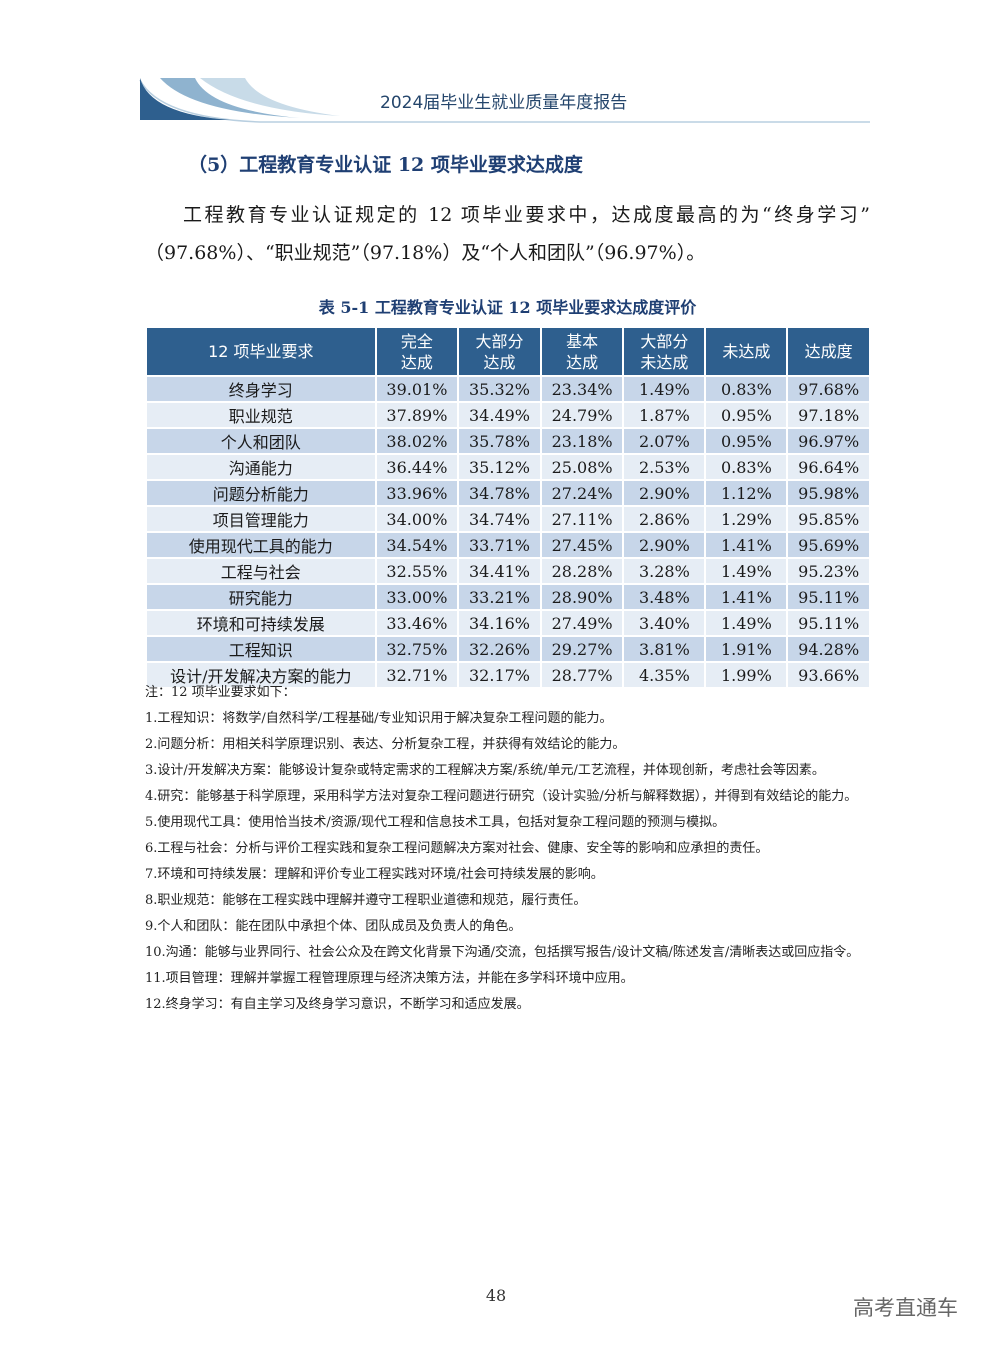  What do you see at coordinates (664, 623) in the screenshot?
I see `table-cell: 3.40%` at bounding box center [664, 623].